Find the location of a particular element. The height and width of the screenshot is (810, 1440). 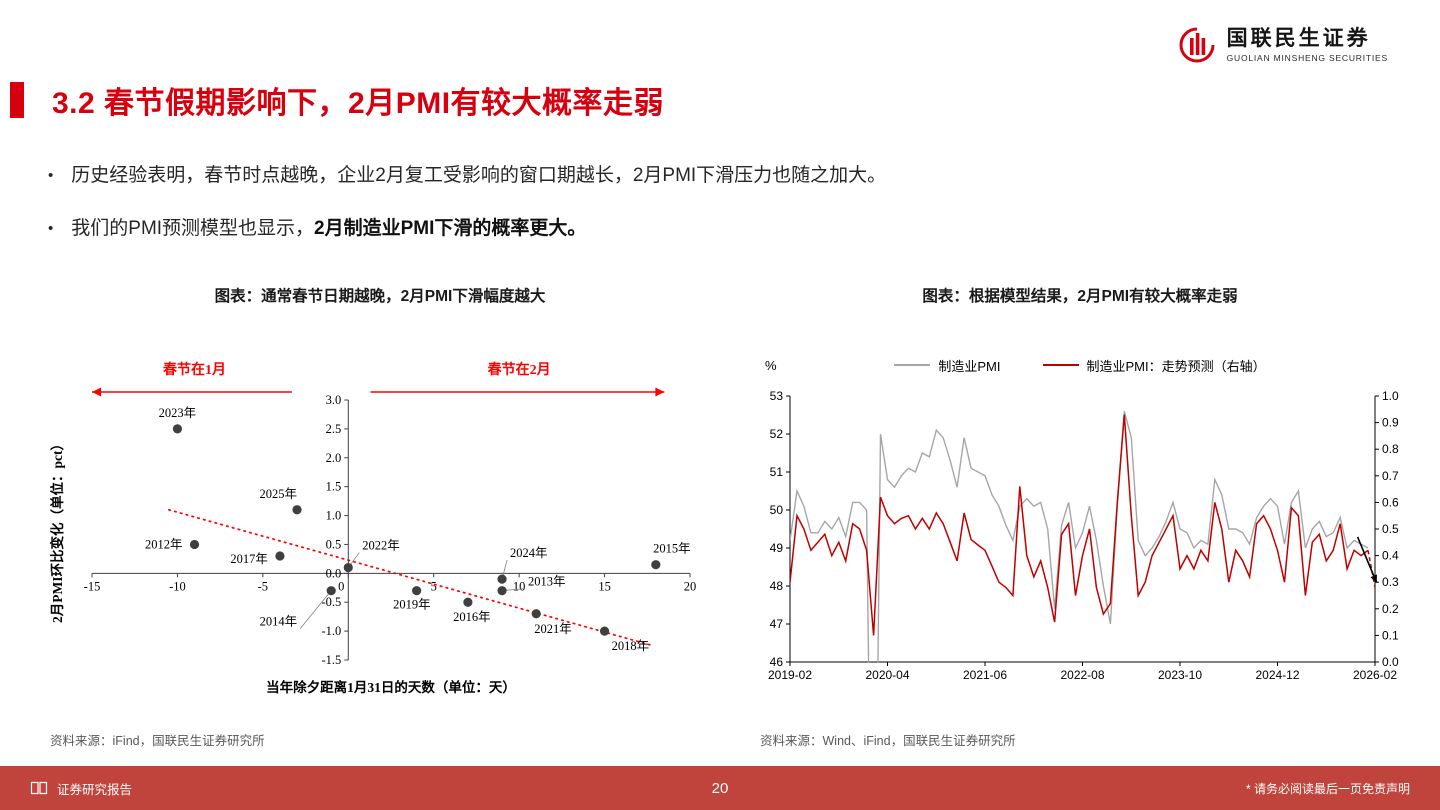

forecast-series-line is located at coordinates (1079, 525).